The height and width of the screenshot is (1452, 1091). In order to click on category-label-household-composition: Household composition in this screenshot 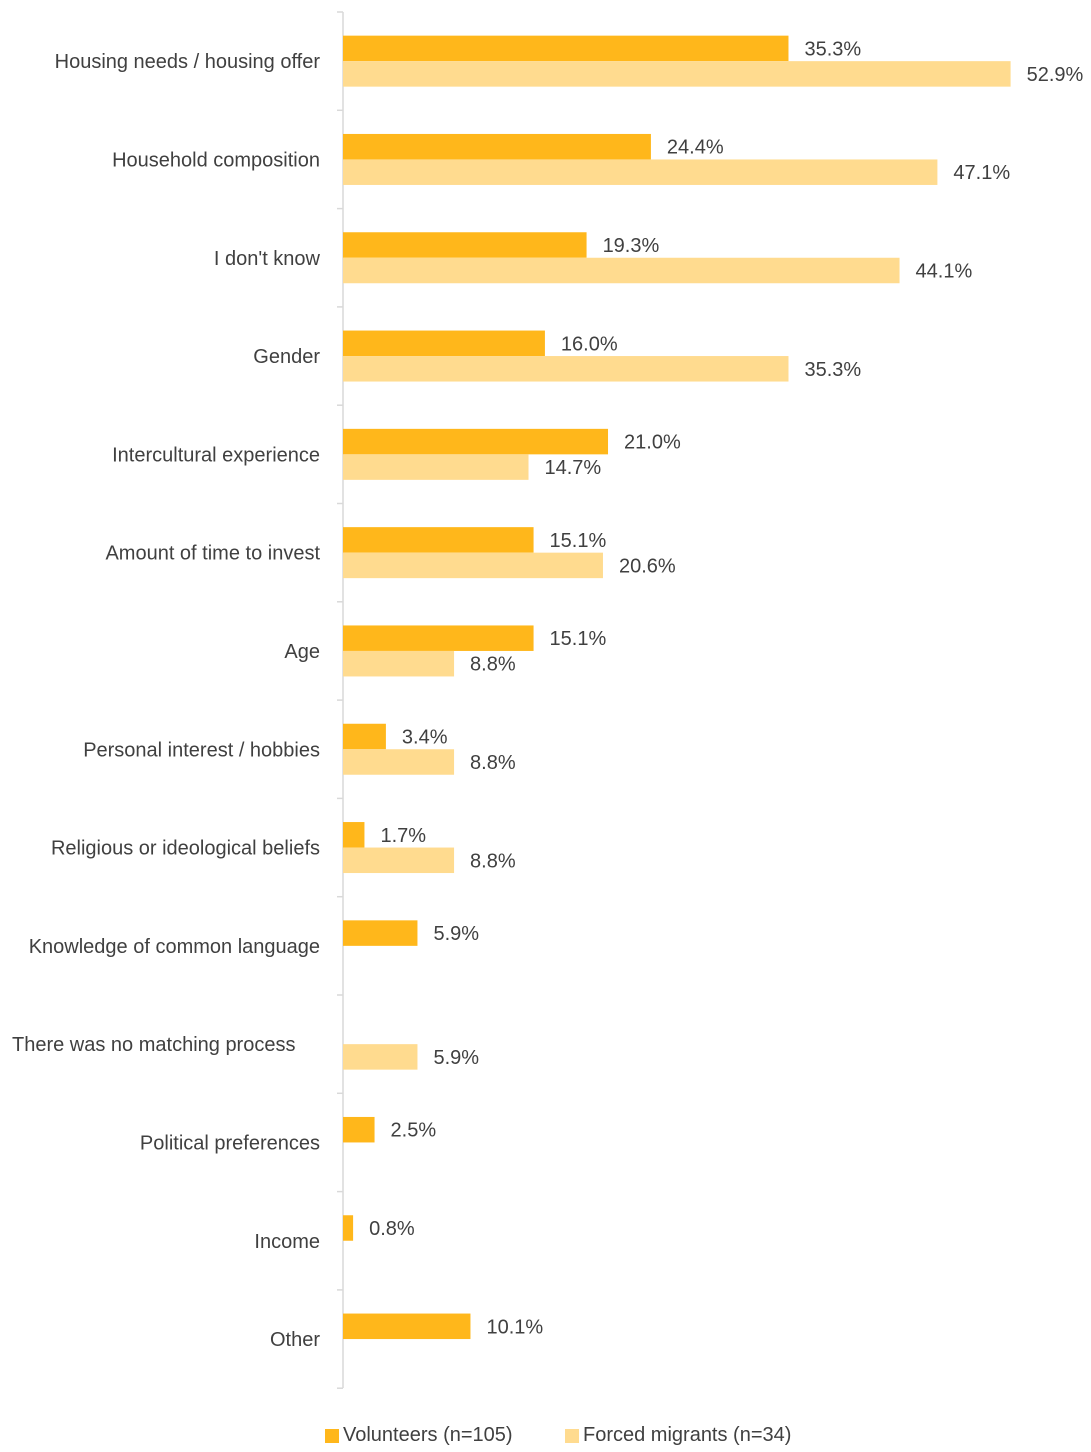, I will do `click(216, 160)`.